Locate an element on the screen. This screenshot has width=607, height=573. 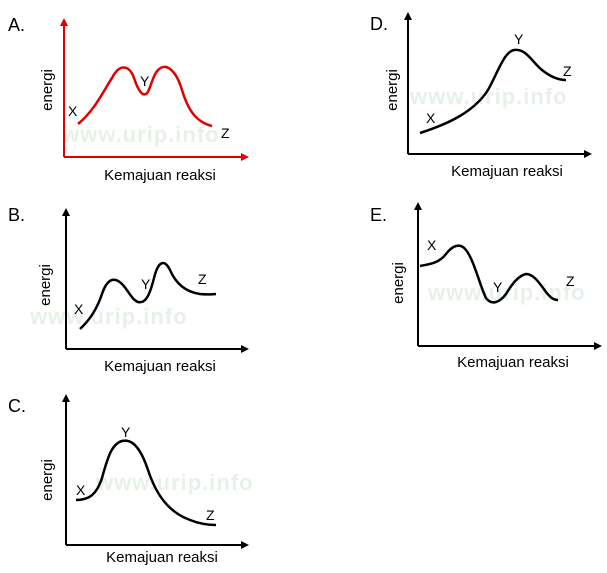
option-label: D. is located at coordinates (379, 24).